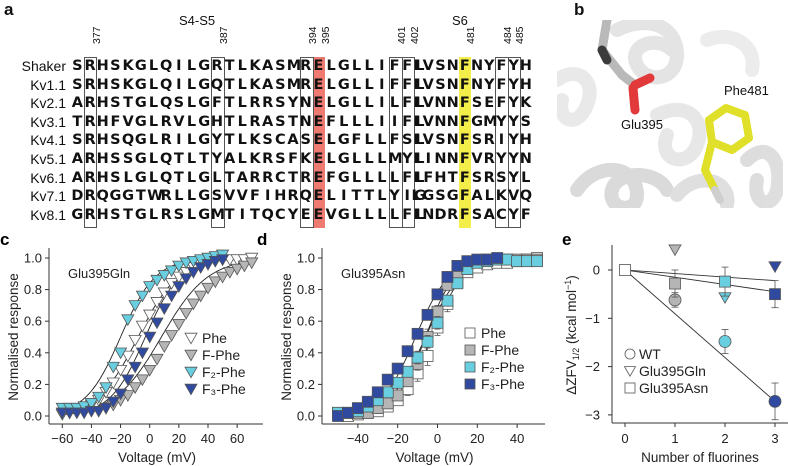  What do you see at coordinates (306, 321) in the screenshot?
I see `y-tick-label: 0.6` at bounding box center [306, 321].